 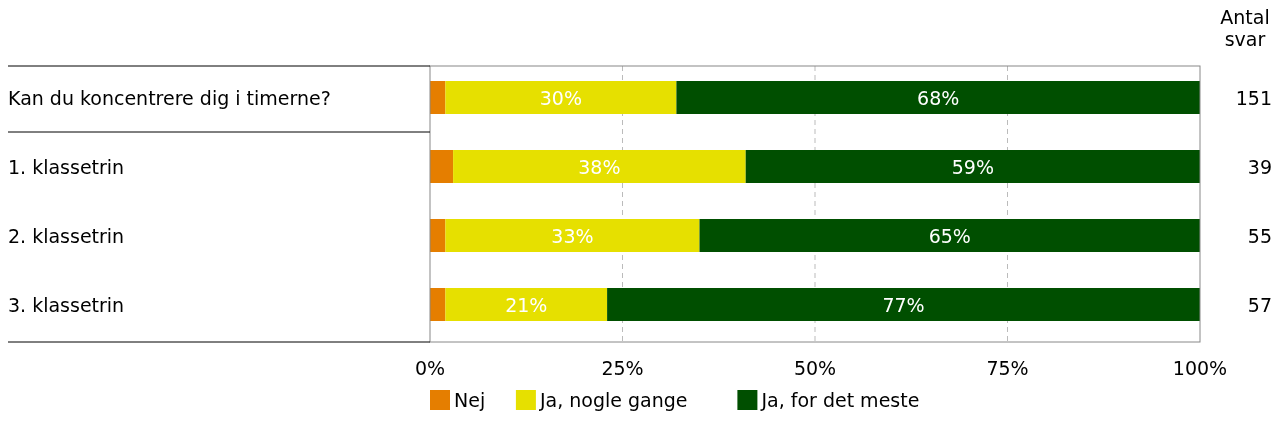 I want to click on text: 55, so click(x=1259, y=235).